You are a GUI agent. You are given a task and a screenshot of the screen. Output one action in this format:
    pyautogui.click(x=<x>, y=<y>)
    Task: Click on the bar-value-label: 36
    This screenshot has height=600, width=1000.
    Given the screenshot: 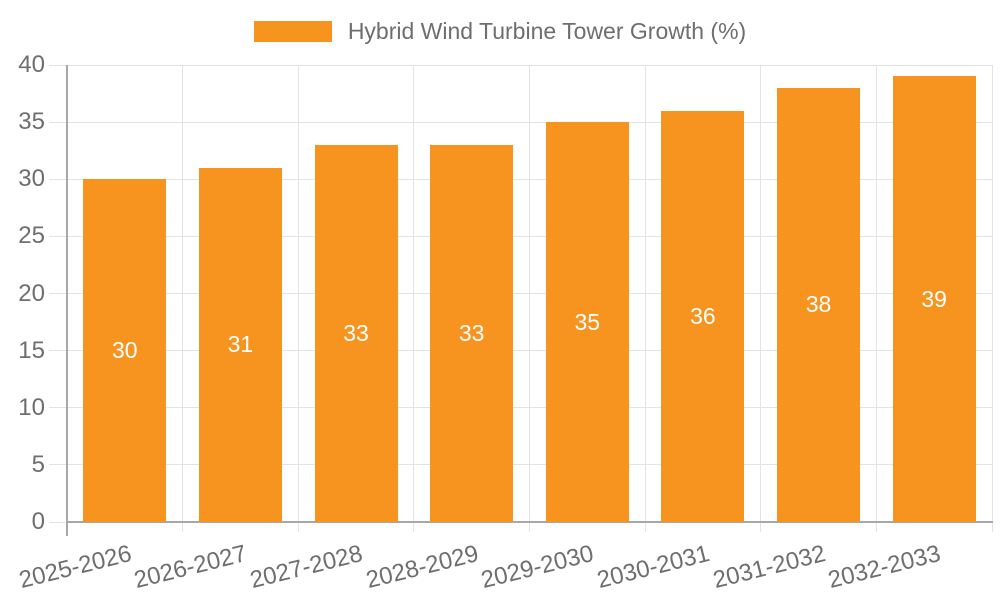 What is the action you would take?
    pyautogui.click(x=703, y=315)
    